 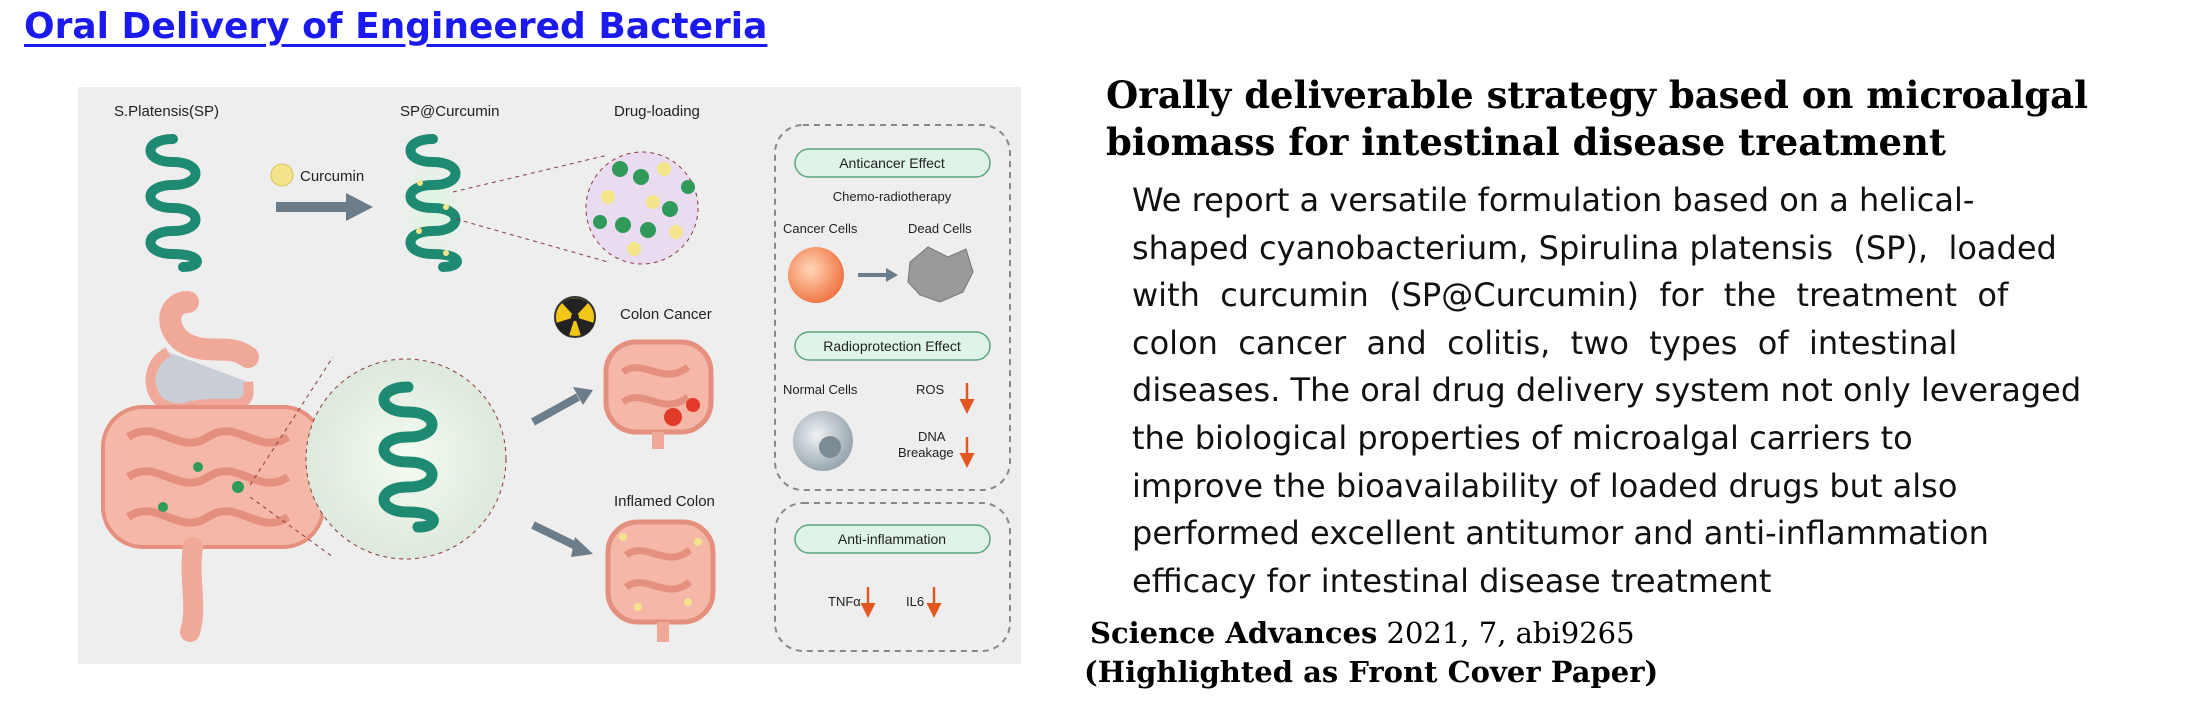 I want to click on label-breakage: Breakage, so click(x=926, y=452).